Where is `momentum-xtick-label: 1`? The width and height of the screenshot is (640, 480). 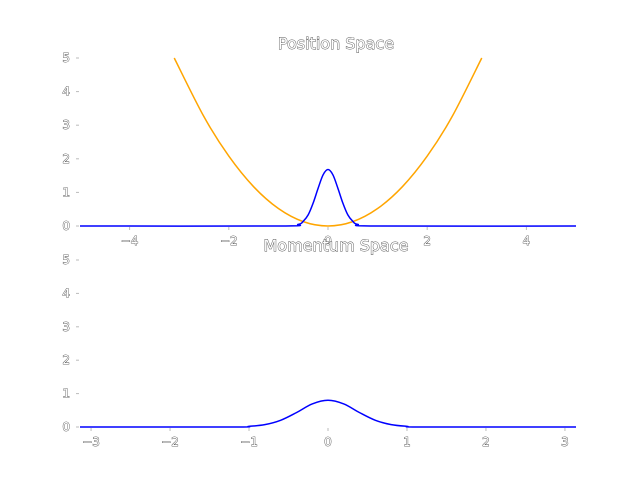
momentum-xtick-label: 1 is located at coordinates (407, 442).